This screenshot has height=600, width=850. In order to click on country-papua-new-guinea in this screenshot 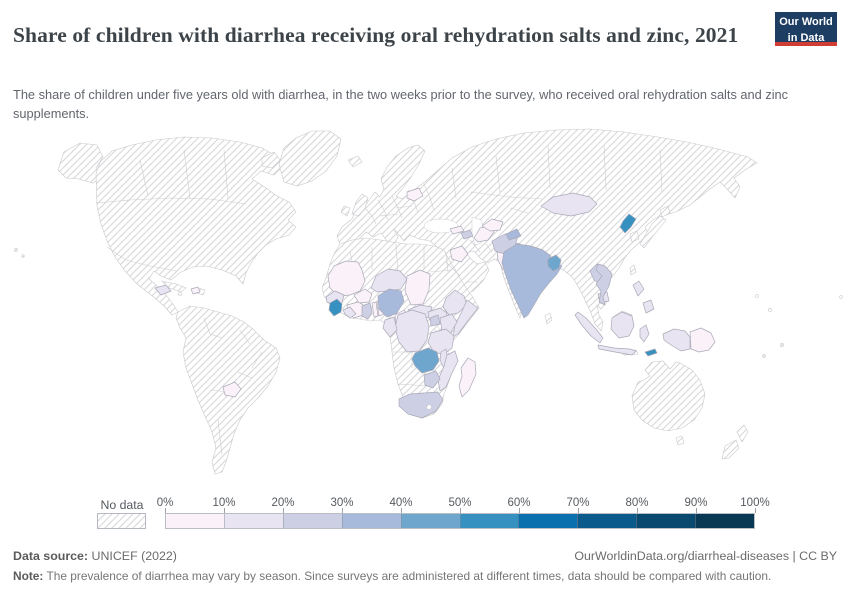, I will do `click(702, 340)`.